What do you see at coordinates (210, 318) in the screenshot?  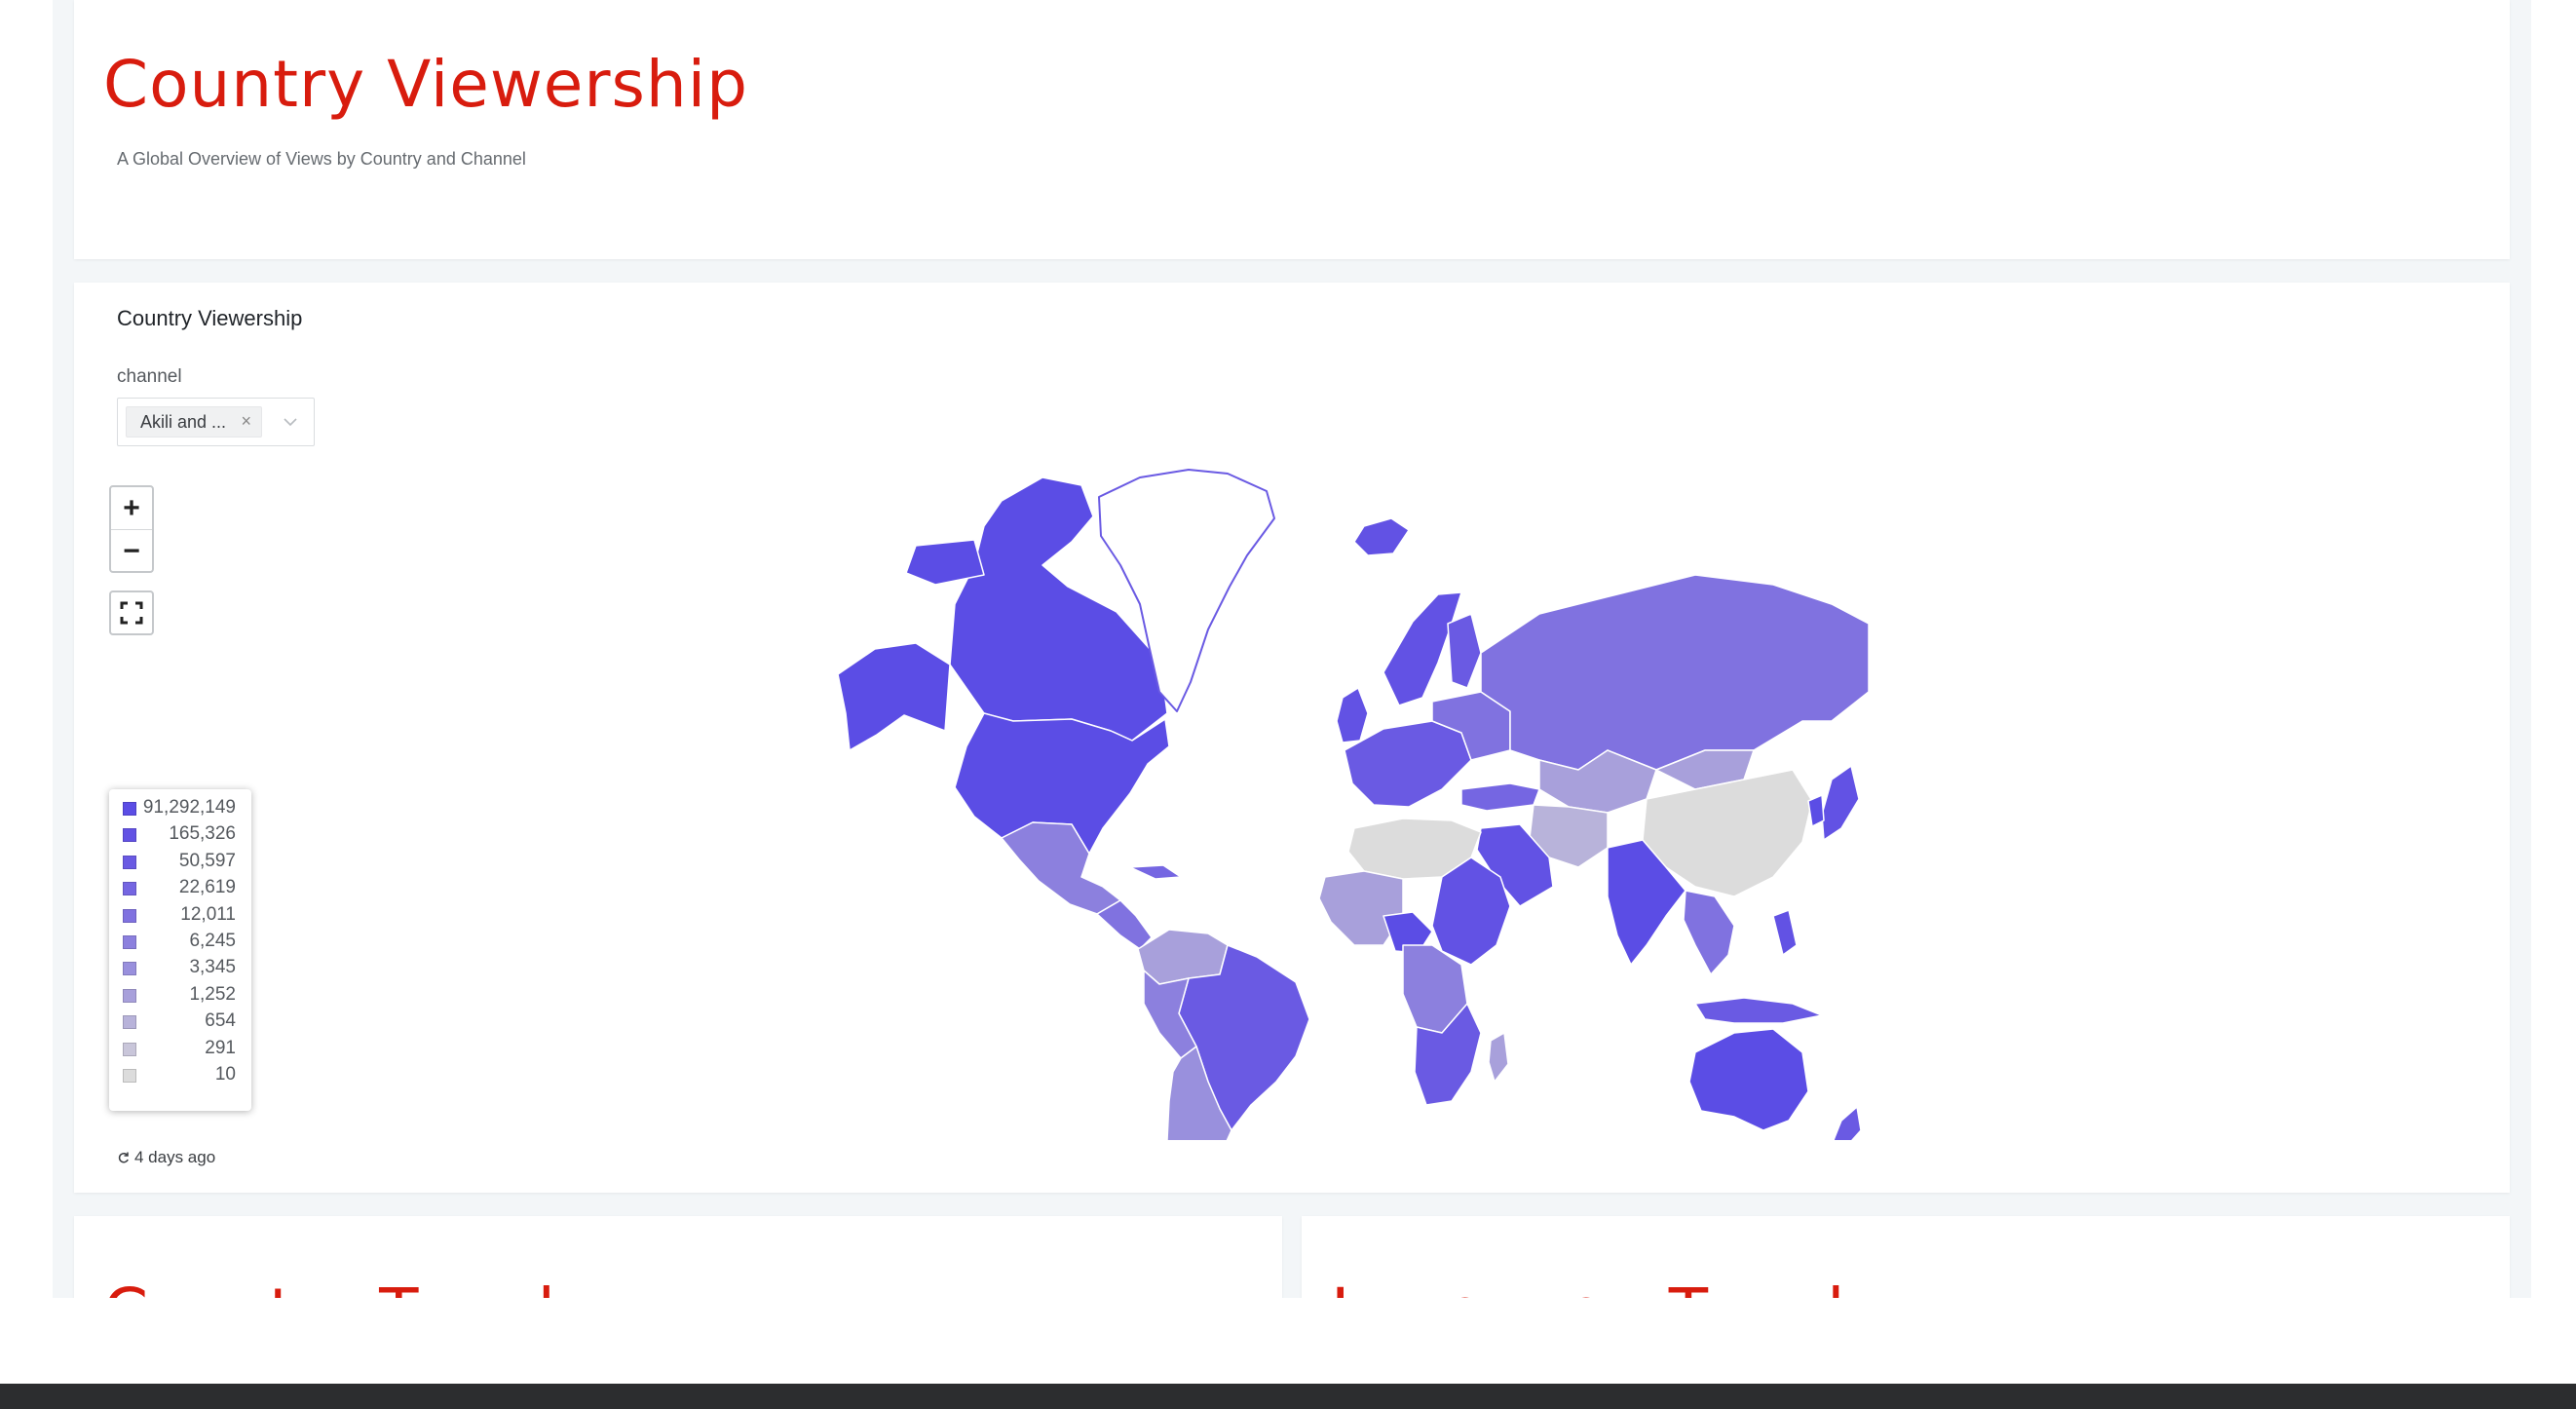 I see `chart-title: Country Viewership` at bounding box center [210, 318].